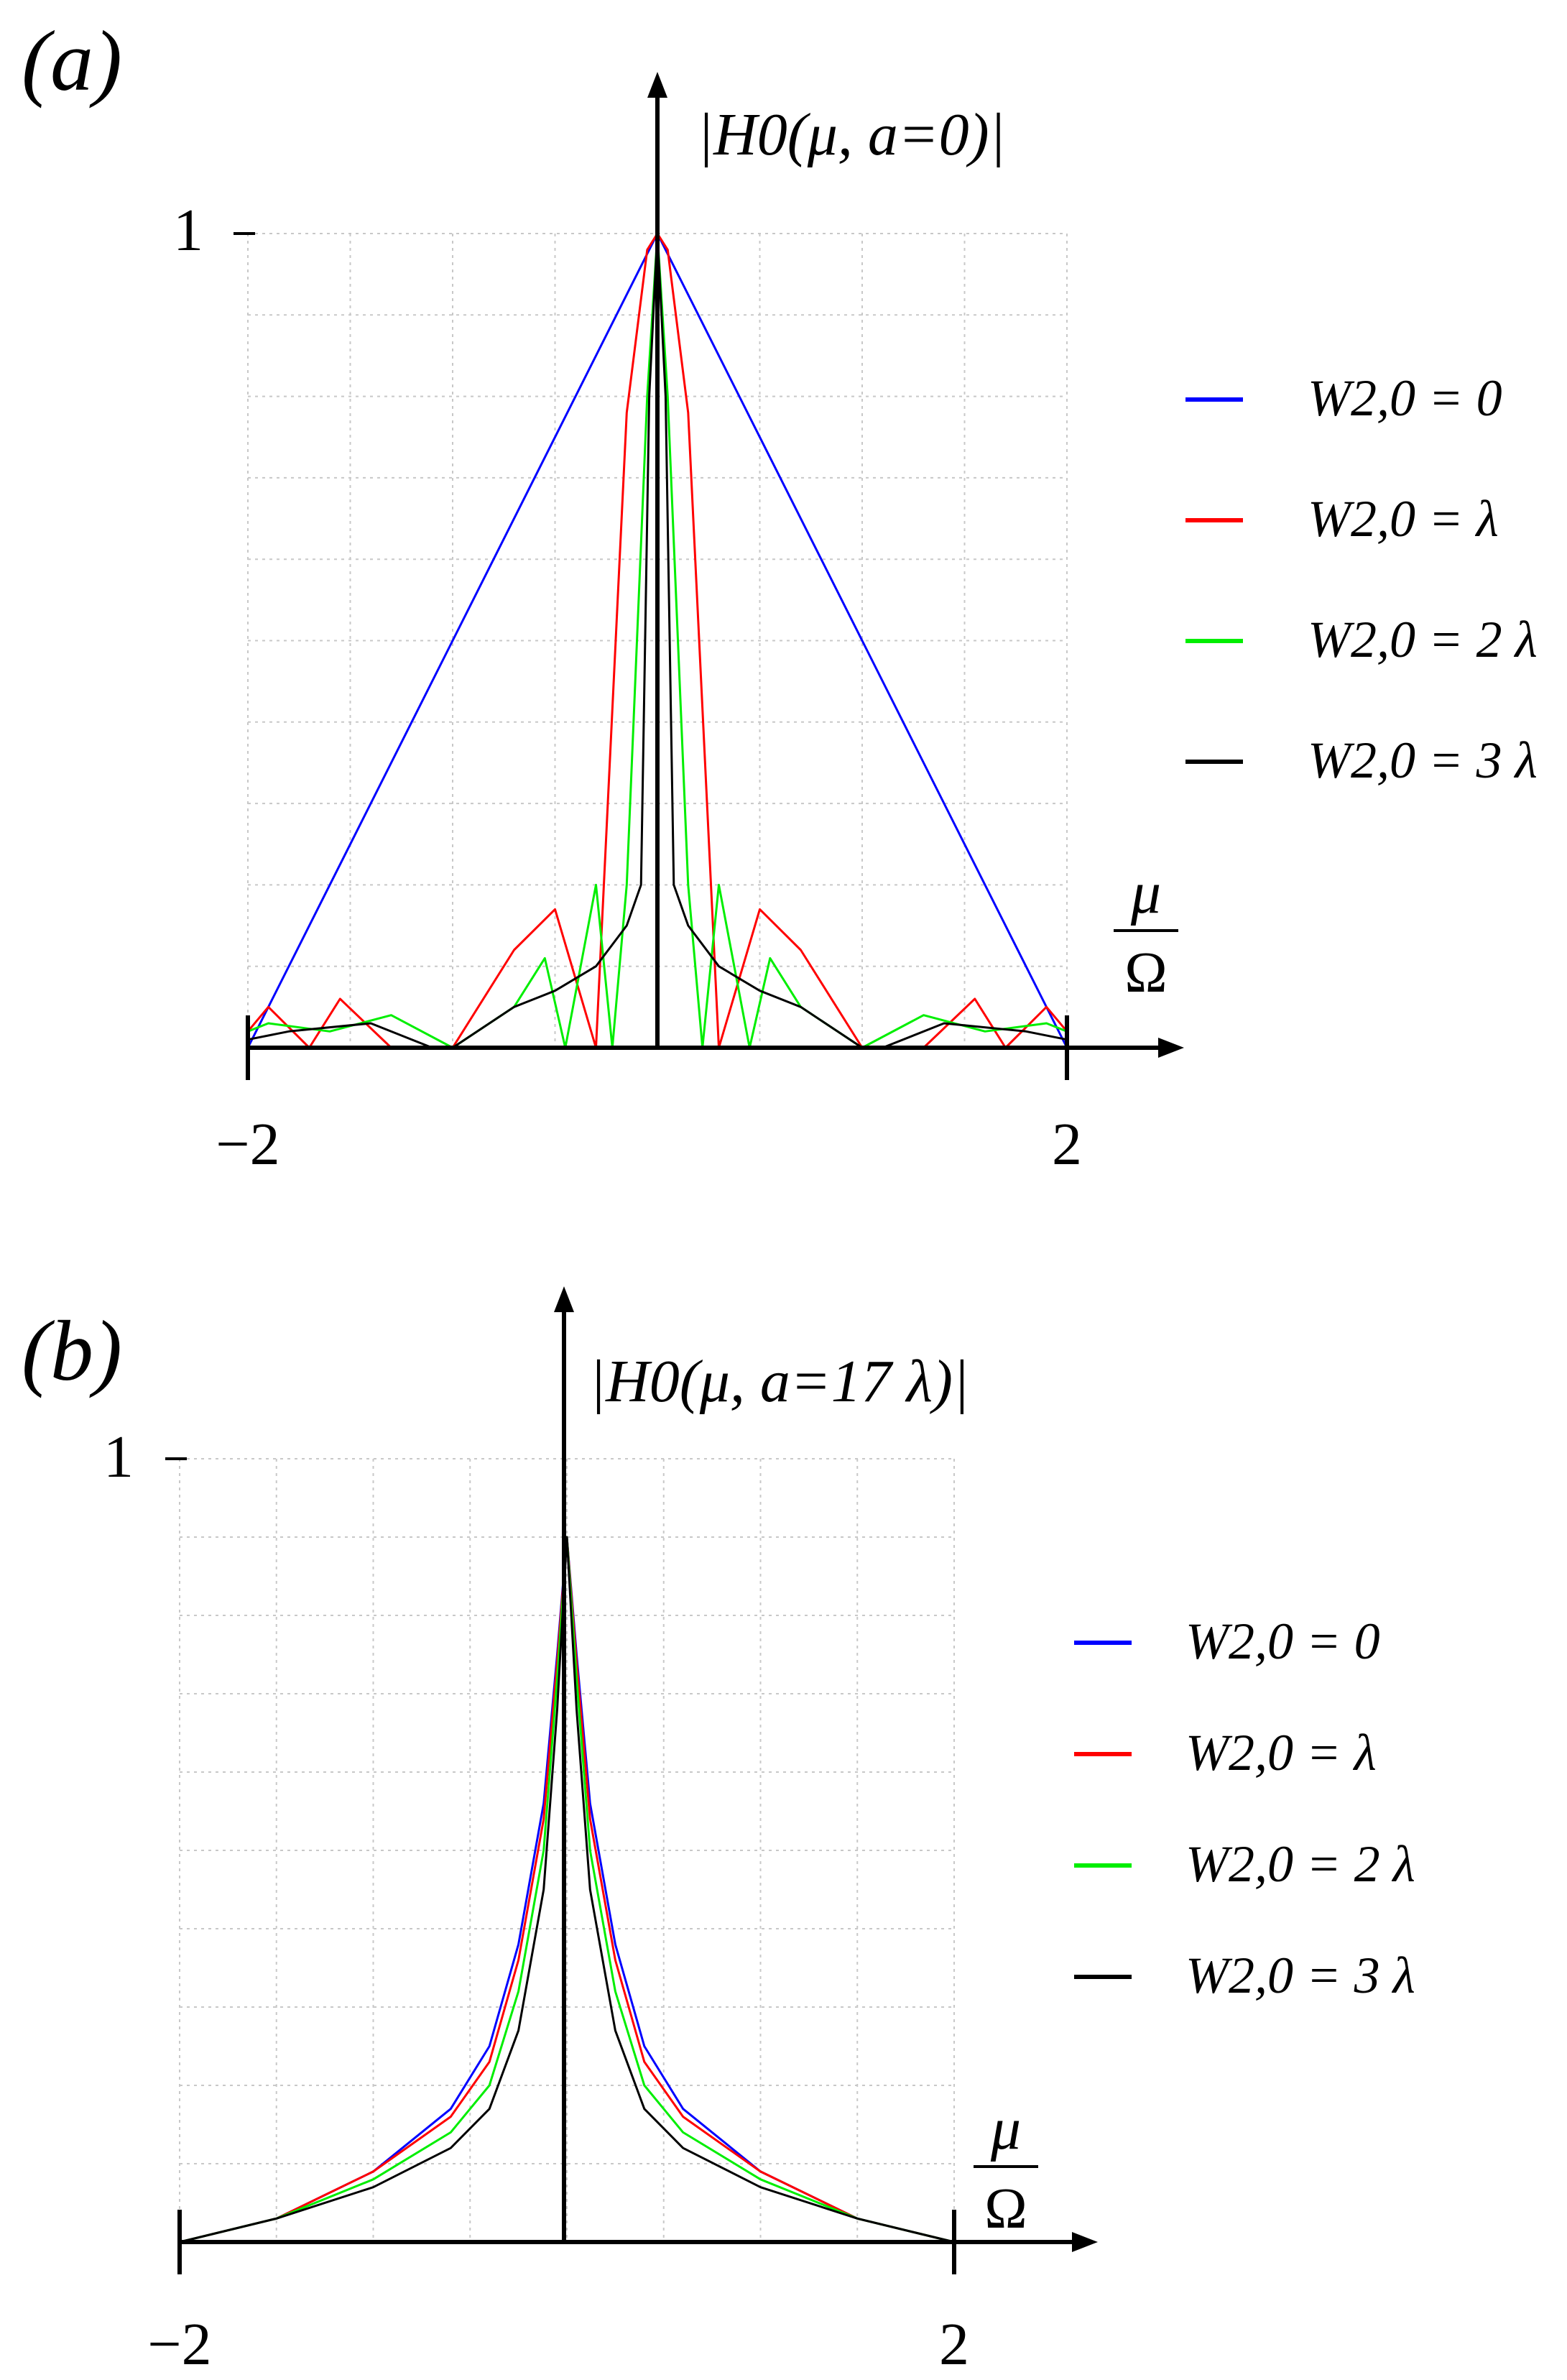  Describe the element at coordinates (851, 134) in the screenshot. I see `y-axis-label: |H0(μ, a=0)|` at that location.